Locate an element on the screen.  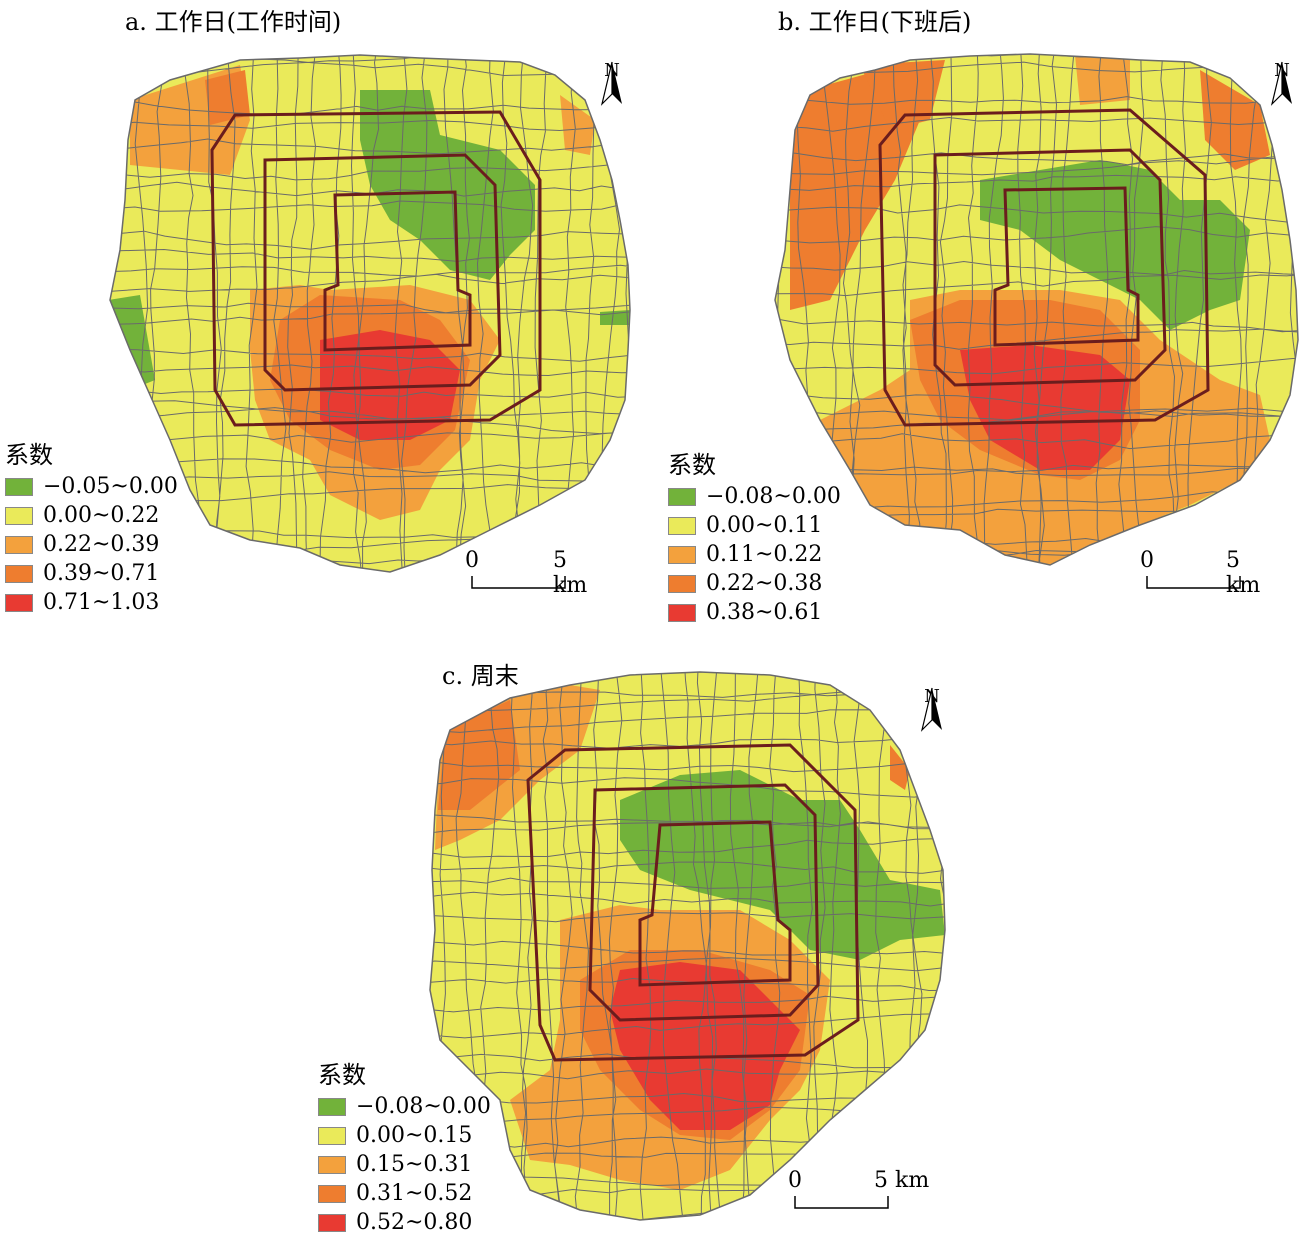
ring-roads-b is located at coordinates (1044, 267).